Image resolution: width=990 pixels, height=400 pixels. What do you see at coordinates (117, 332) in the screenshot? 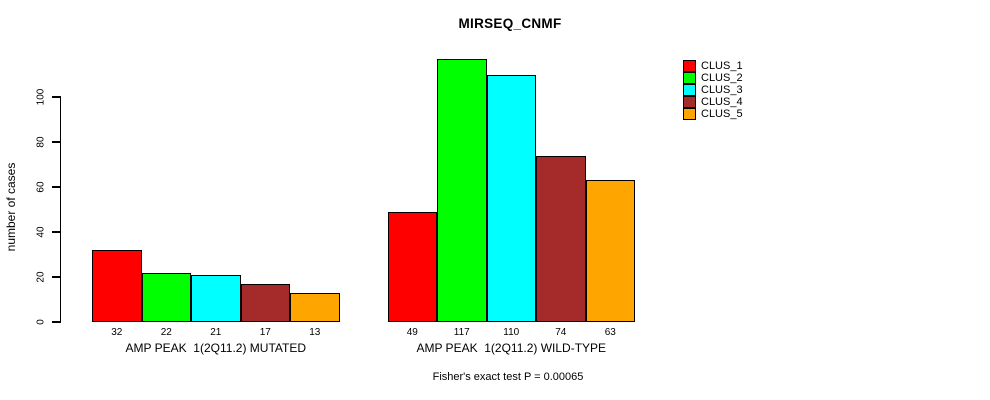
I see `bar-value-label: 32` at bounding box center [117, 332].